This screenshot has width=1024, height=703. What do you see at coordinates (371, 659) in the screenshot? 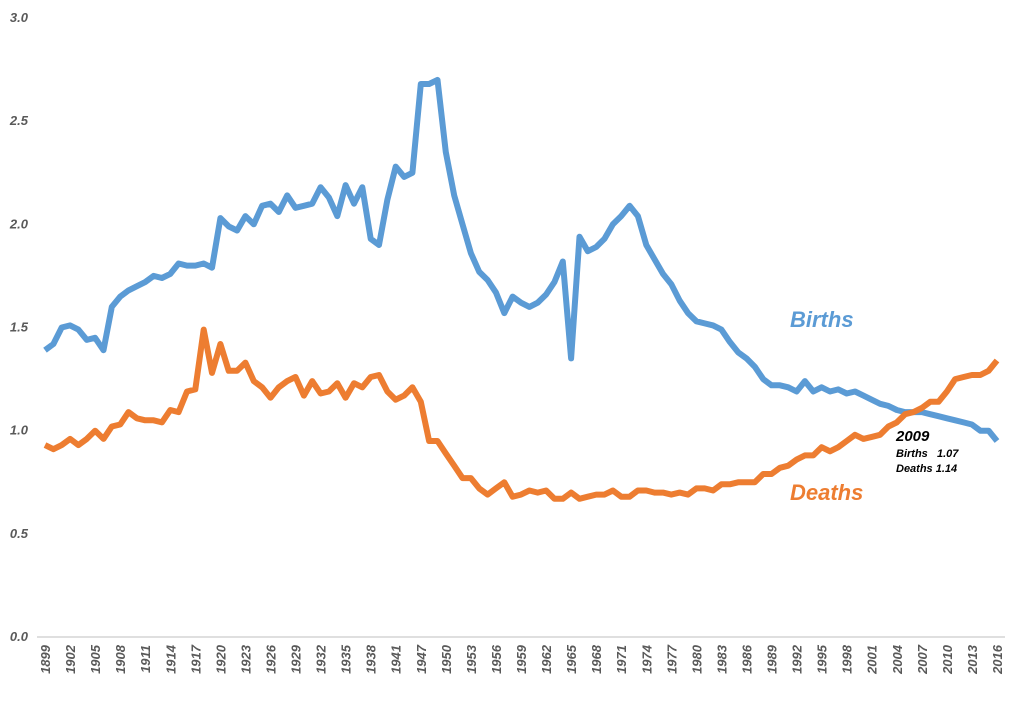
I see `x-tick-label: 1938` at bounding box center [371, 659].